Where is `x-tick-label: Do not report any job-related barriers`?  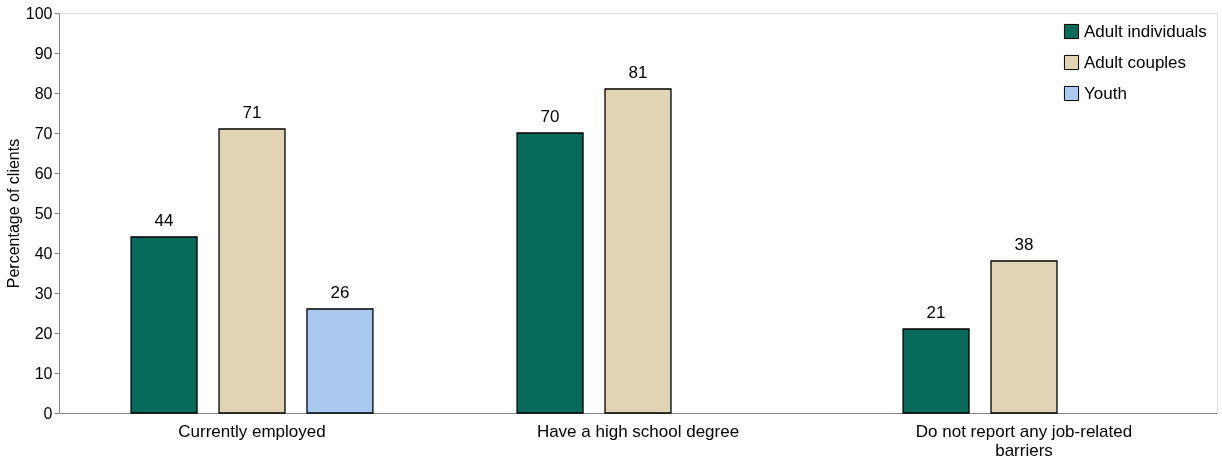 x-tick-label: Do not report any job-related barriers is located at coordinates (1024, 440).